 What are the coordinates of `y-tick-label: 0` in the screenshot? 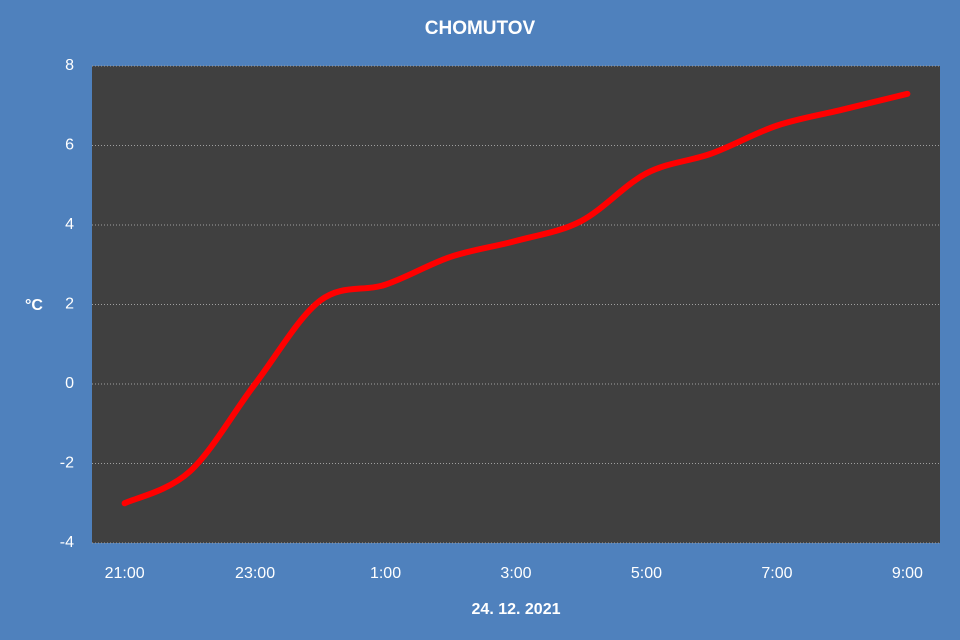 It's located at (69, 383).